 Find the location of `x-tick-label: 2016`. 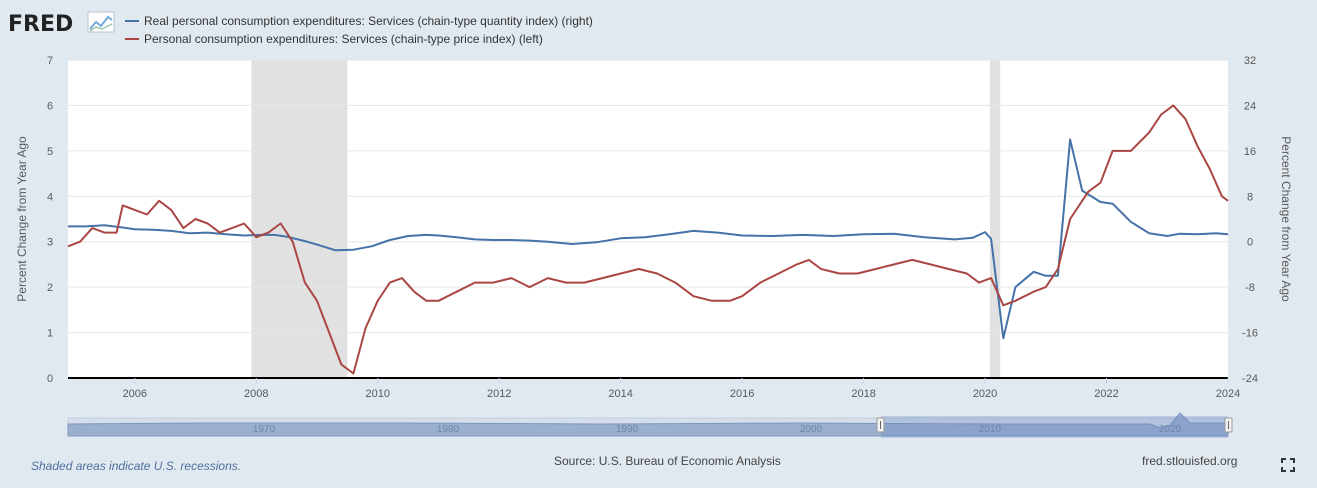

x-tick-label: 2016 is located at coordinates (742, 394).